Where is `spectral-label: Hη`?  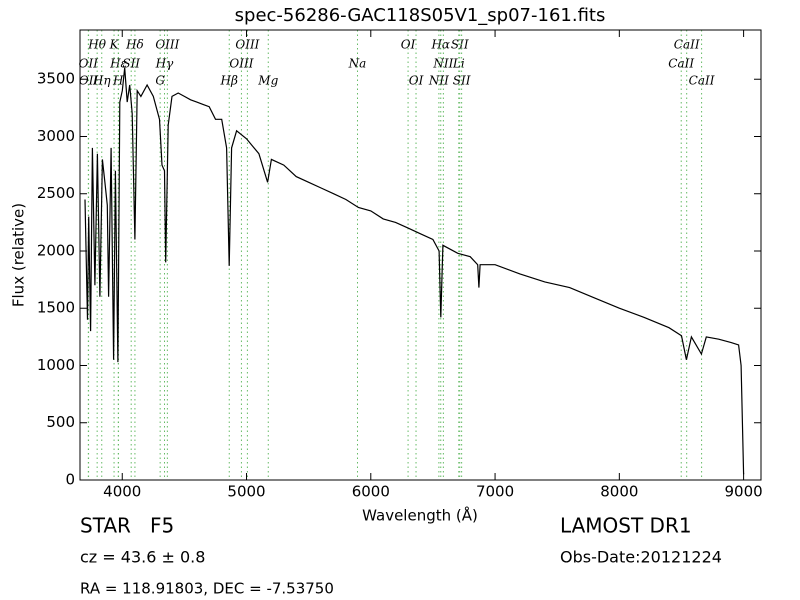 spectral-label: Hη is located at coordinates (101, 81).